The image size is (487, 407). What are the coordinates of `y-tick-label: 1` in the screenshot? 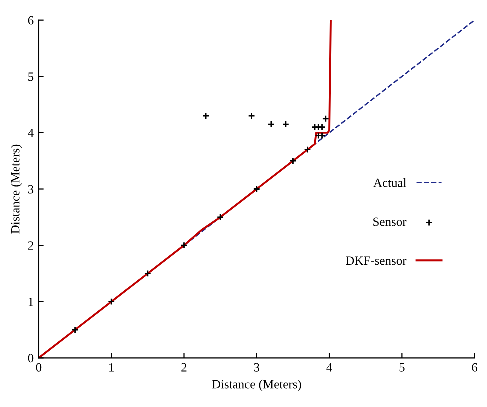 It's located at (31, 302).